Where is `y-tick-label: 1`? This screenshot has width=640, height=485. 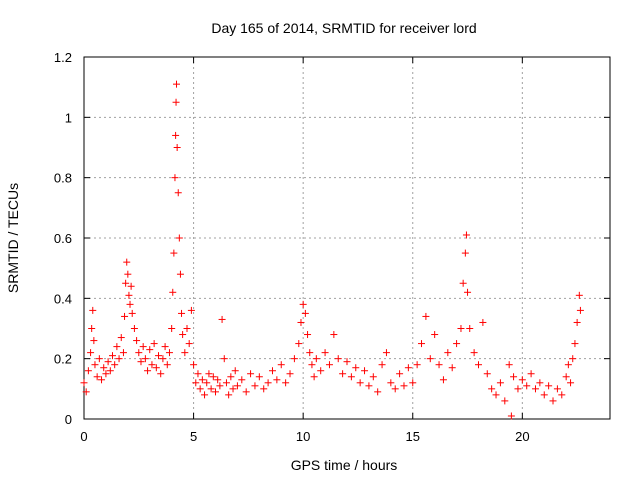 y-tick-label: 1 is located at coordinates (68, 117).